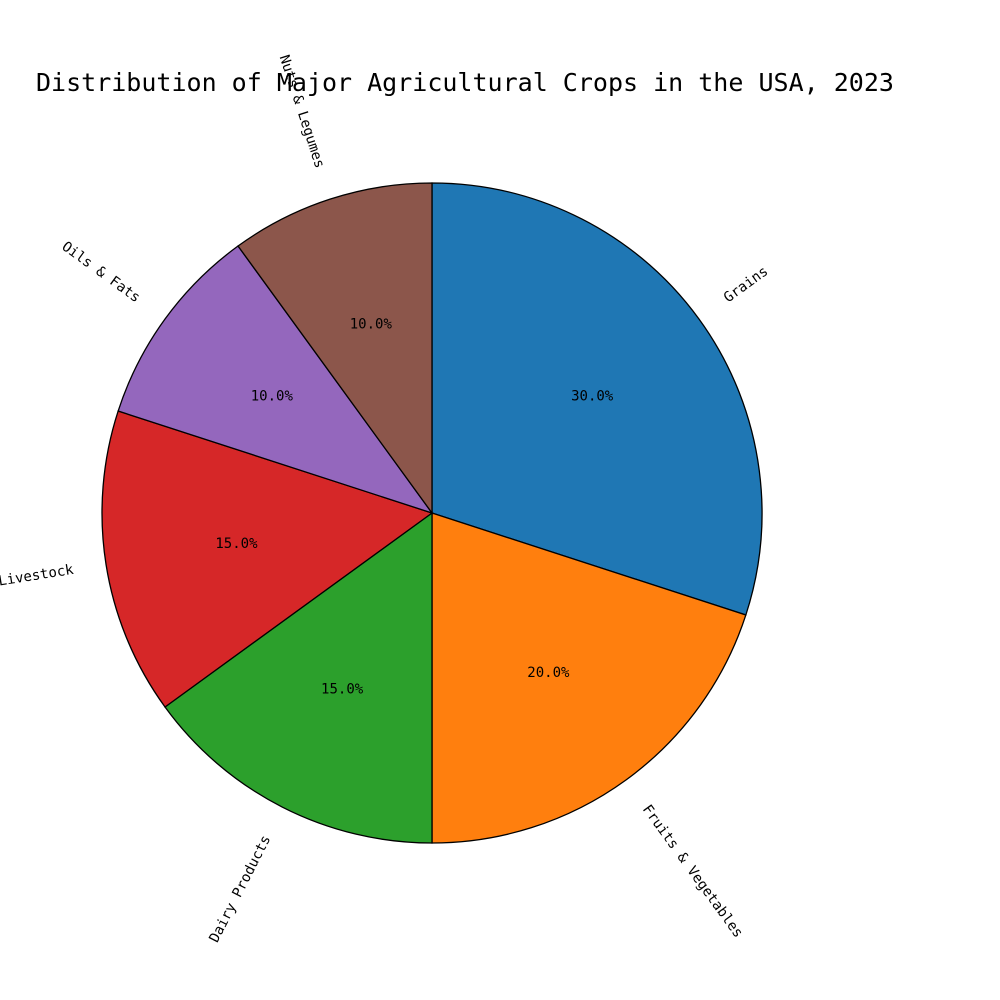 This screenshot has height=1000, width=1000. What do you see at coordinates (101, 272) in the screenshot?
I see `slice-category-label: Oils & Fats` at bounding box center [101, 272].